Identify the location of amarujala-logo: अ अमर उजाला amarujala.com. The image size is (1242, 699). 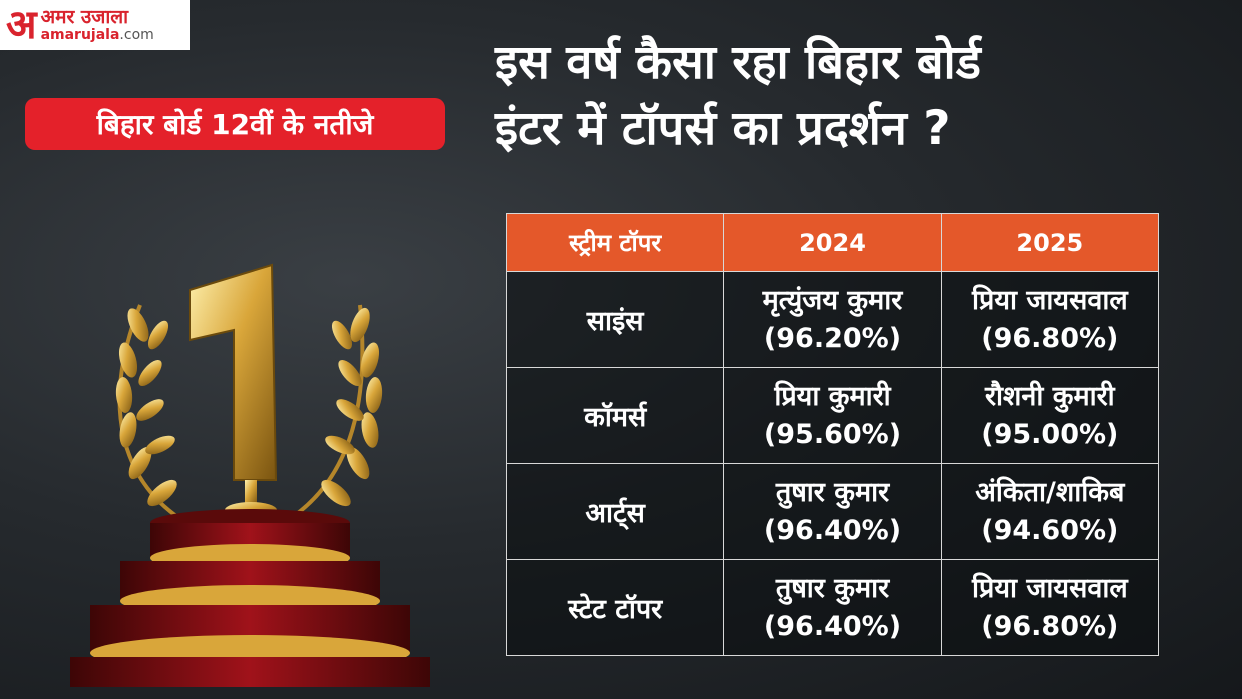
(95, 25).